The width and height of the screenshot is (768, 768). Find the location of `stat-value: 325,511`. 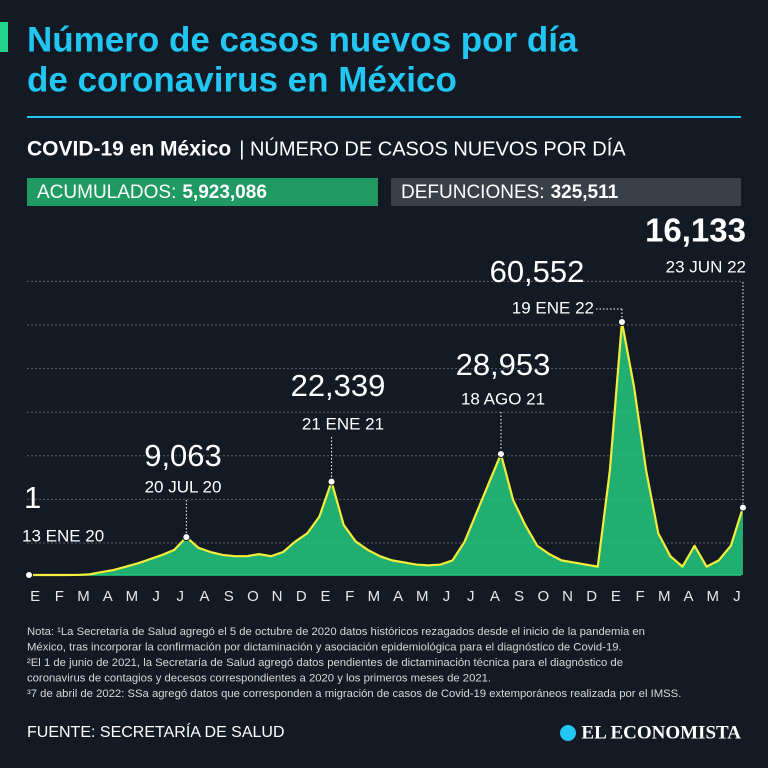

stat-value: 325,511 is located at coordinates (585, 192).